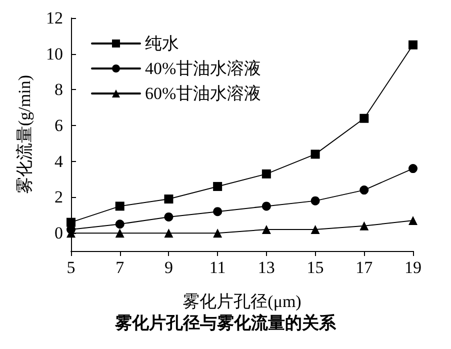  What do you see at coordinates (24, 134) in the screenshot?
I see `y-axis-title: 雾化流量(g/min)` at bounding box center [24, 134].